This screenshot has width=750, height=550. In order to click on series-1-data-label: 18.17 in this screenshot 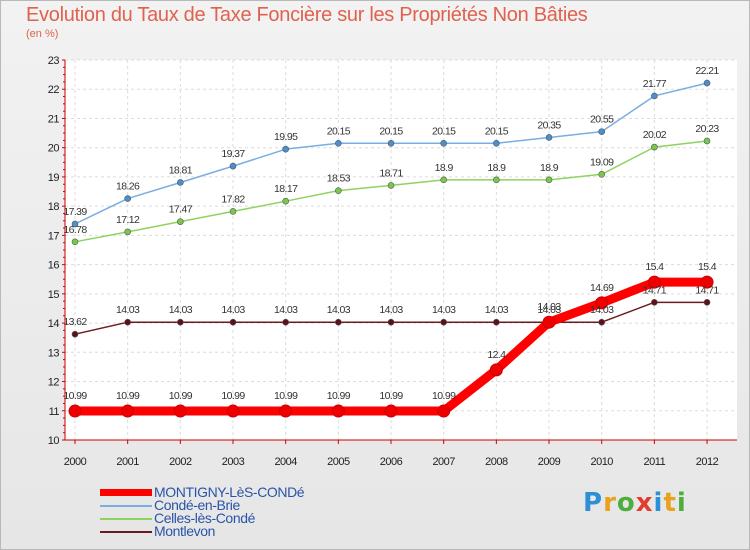, I will do `click(286, 189)`.